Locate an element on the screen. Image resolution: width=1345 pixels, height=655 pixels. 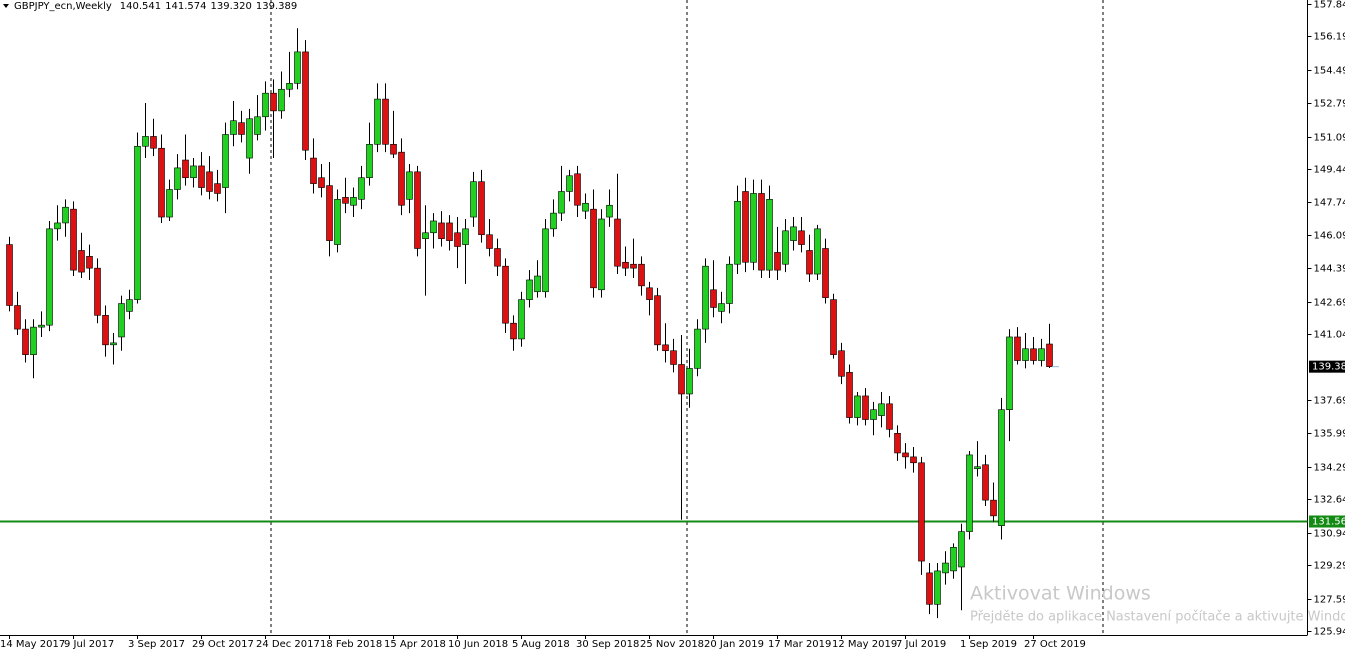
y-tick-label: 157.84 is located at coordinates (1329, 5).